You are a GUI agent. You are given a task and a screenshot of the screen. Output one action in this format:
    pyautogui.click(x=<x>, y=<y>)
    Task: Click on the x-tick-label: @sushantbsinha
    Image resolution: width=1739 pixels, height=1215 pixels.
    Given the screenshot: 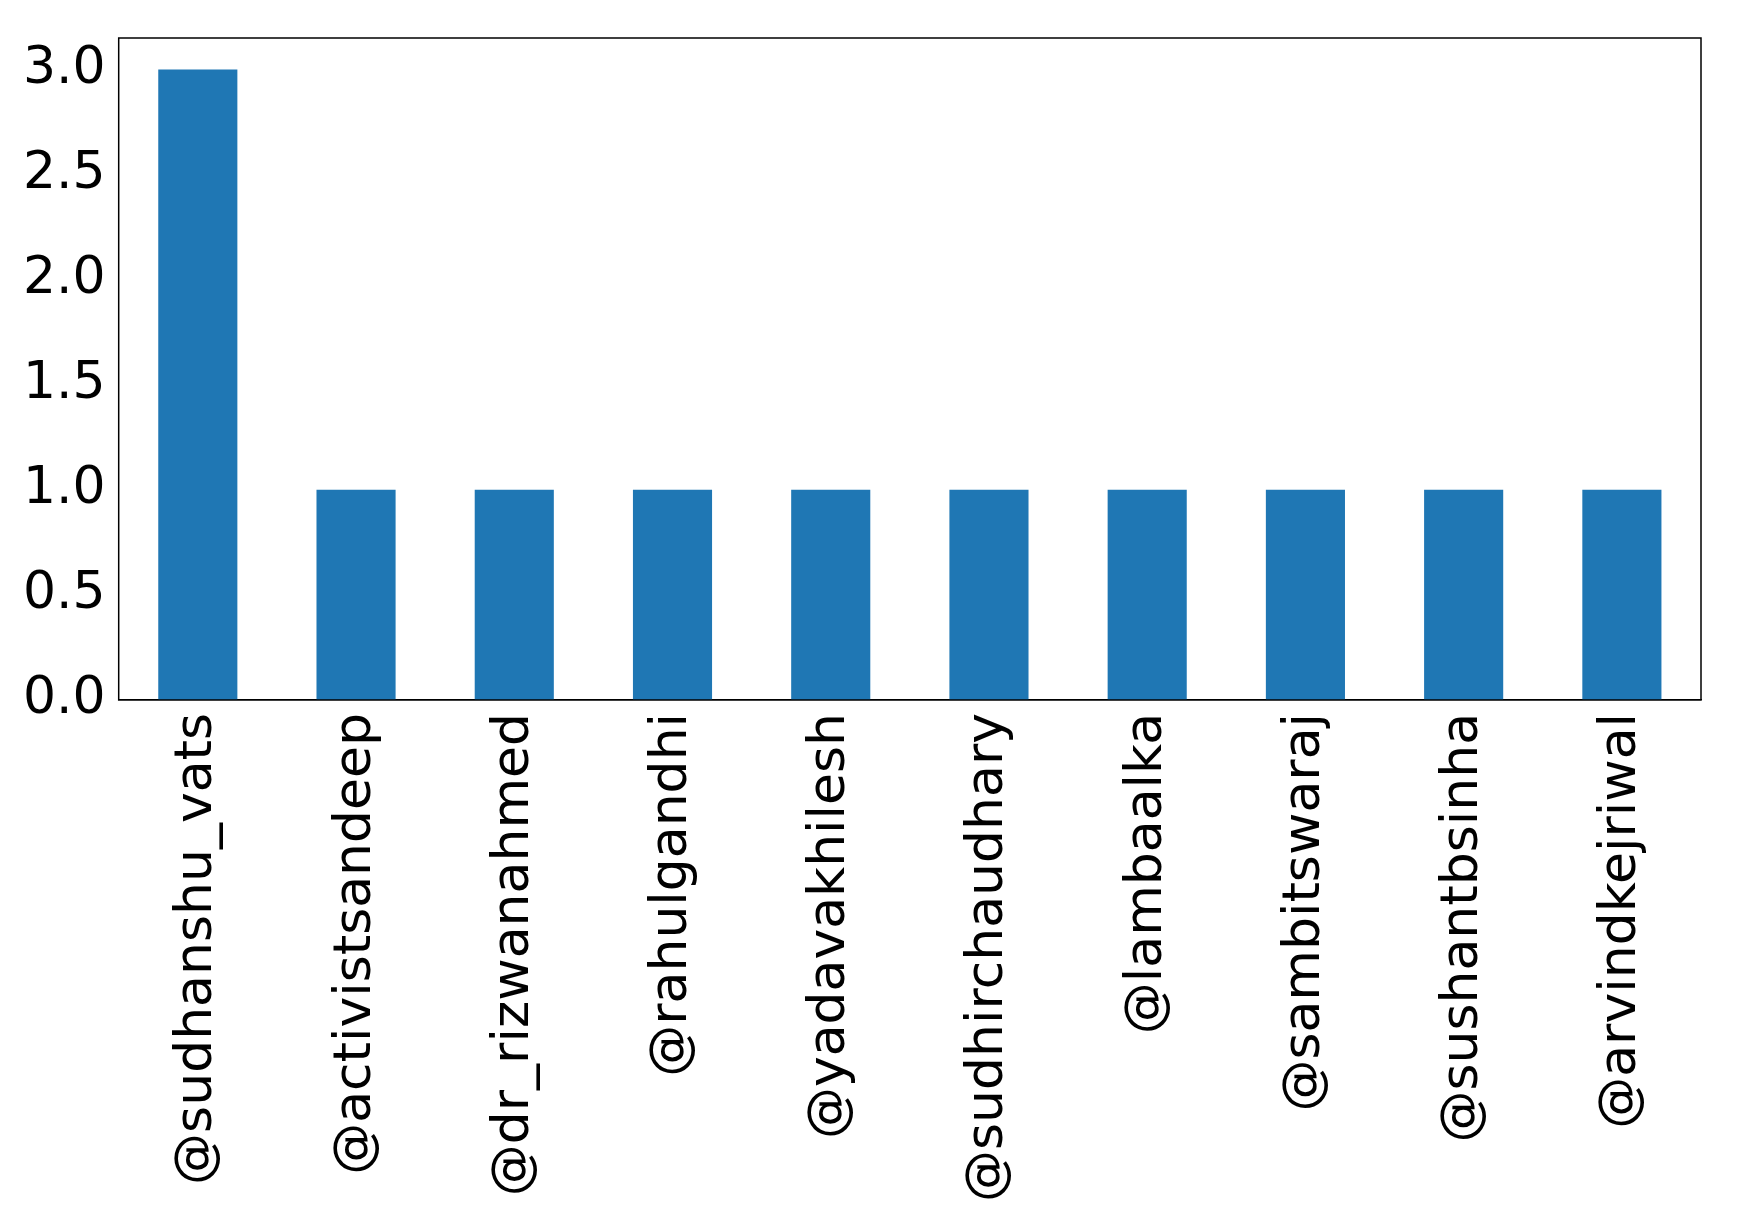 What is the action you would take?
    pyautogui.click(x=1459, y=927)
    